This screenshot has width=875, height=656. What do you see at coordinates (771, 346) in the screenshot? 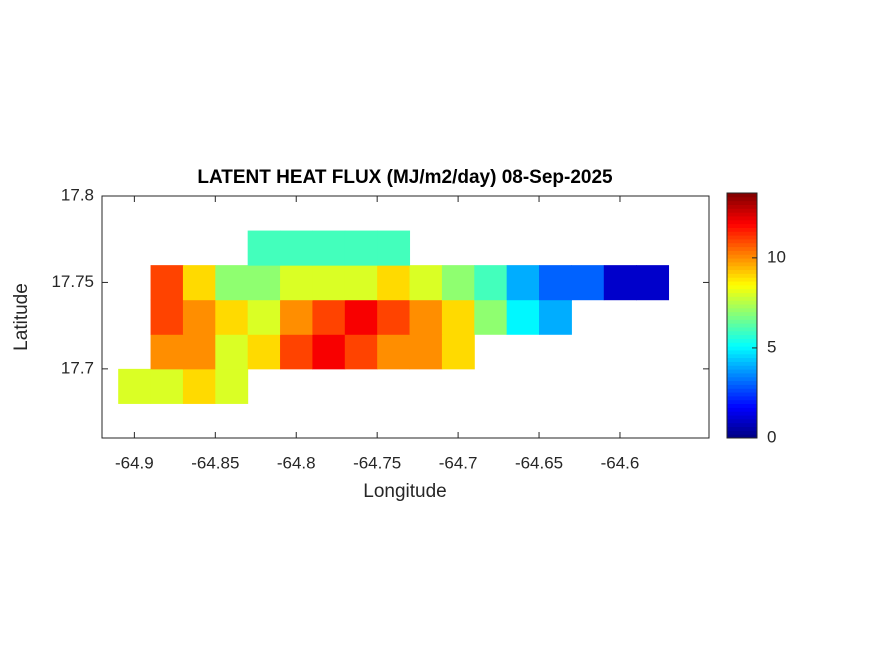
I see `colorbar-tick-label: 5` at bounding box center [771, 346].